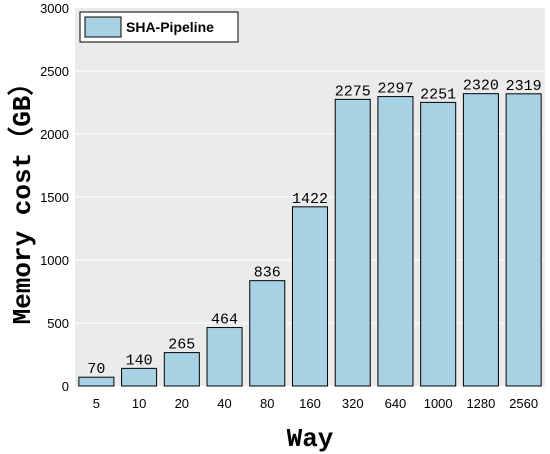 The width and height of the screenshot is (550, 454). Describe the element at coordinates (353, 91) in the screenshot. I see `data-label: 2275` at that location.